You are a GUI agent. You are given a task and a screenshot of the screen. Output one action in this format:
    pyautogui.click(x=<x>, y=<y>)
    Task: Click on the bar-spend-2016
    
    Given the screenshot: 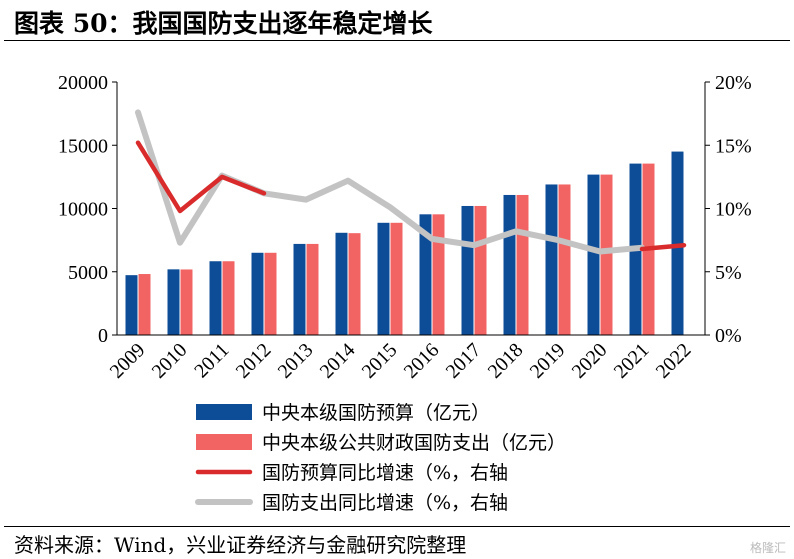 What is the action you would take?
    pyautogui.click(x=438, y=274)
    